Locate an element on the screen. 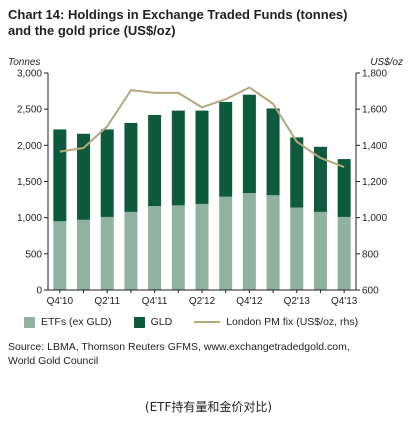 Image resolution: width=417 pixels, height=421 pixels. x-axis-tick-label: Q4'12 is located at coordinates (249, 301).